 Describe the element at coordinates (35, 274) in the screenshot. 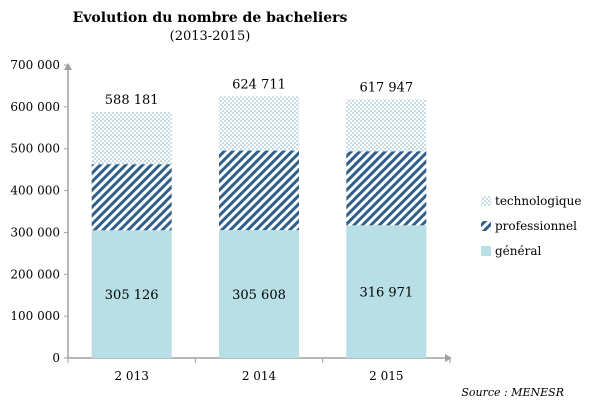

I see `y-tick-label: 200 000` at that location.